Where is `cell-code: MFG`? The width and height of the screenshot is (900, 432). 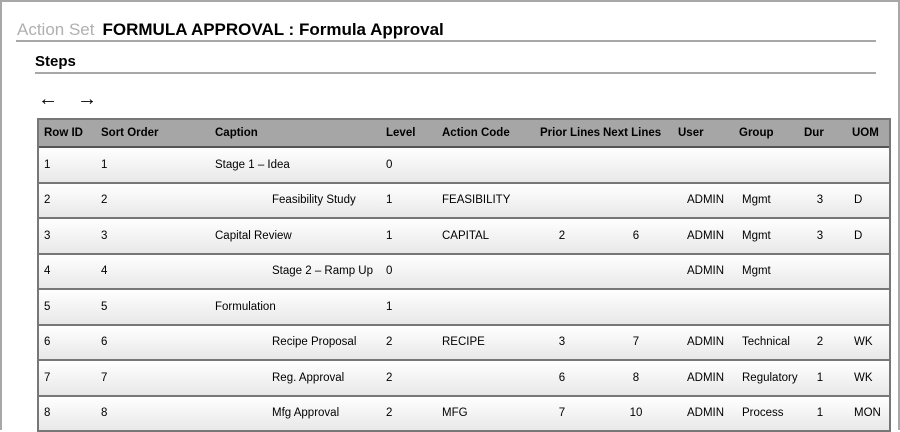
cell-code: MFG is located at coordinates (455, 413).